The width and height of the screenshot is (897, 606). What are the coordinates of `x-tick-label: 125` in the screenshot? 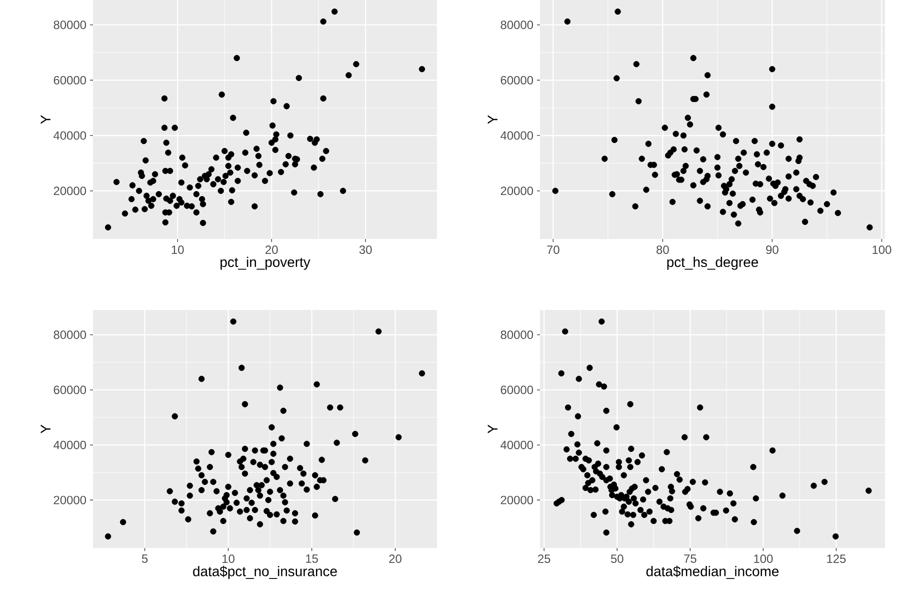 It's located at (836, 558).